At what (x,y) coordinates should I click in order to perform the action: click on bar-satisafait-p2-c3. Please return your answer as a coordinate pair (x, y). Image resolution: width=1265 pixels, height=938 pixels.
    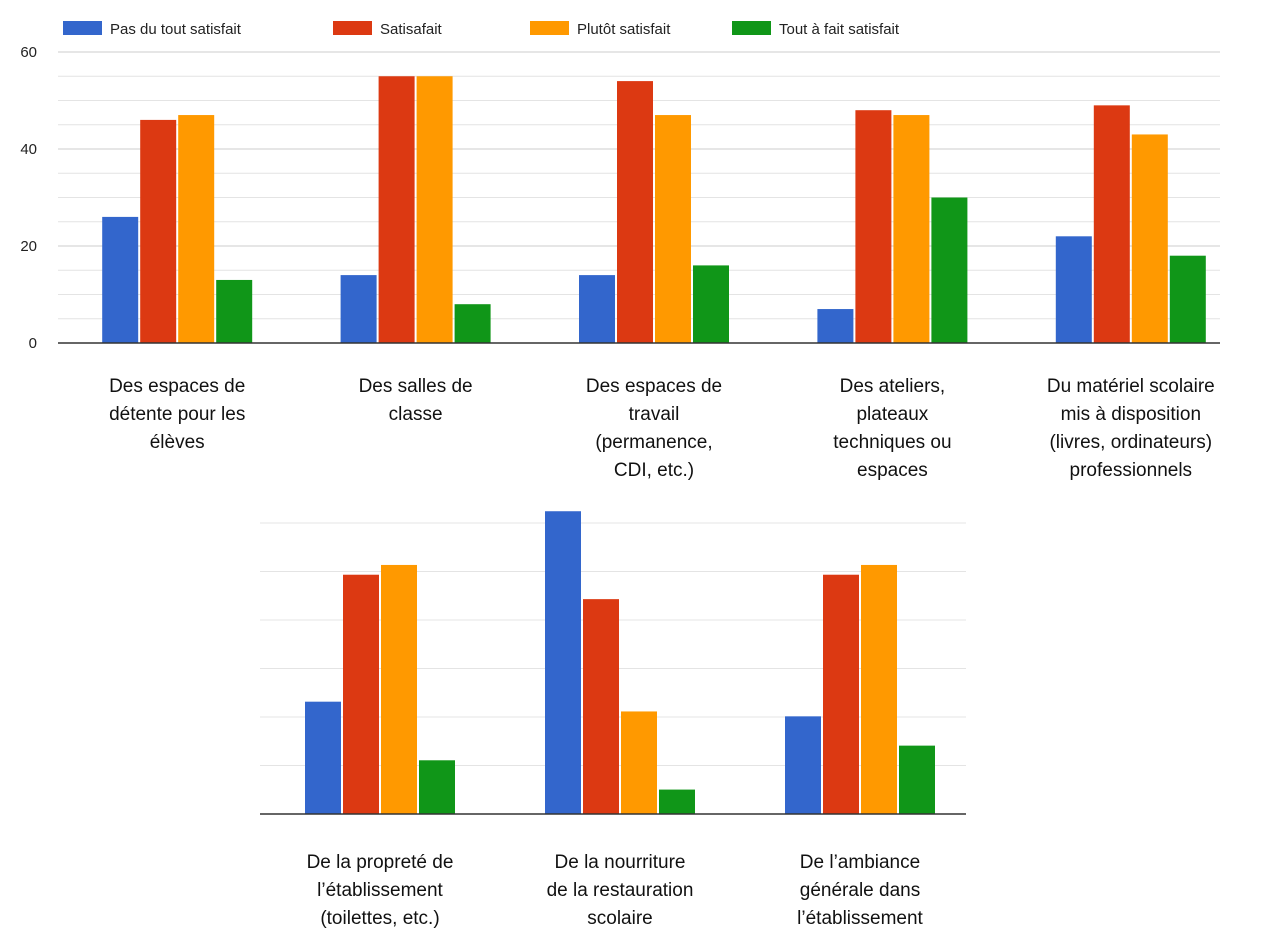
    Looking at the image, I should click on (841, 694).